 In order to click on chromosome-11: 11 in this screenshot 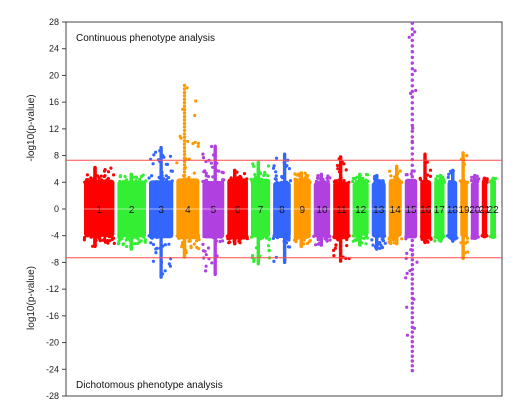, I will do `click(341, 209)`.